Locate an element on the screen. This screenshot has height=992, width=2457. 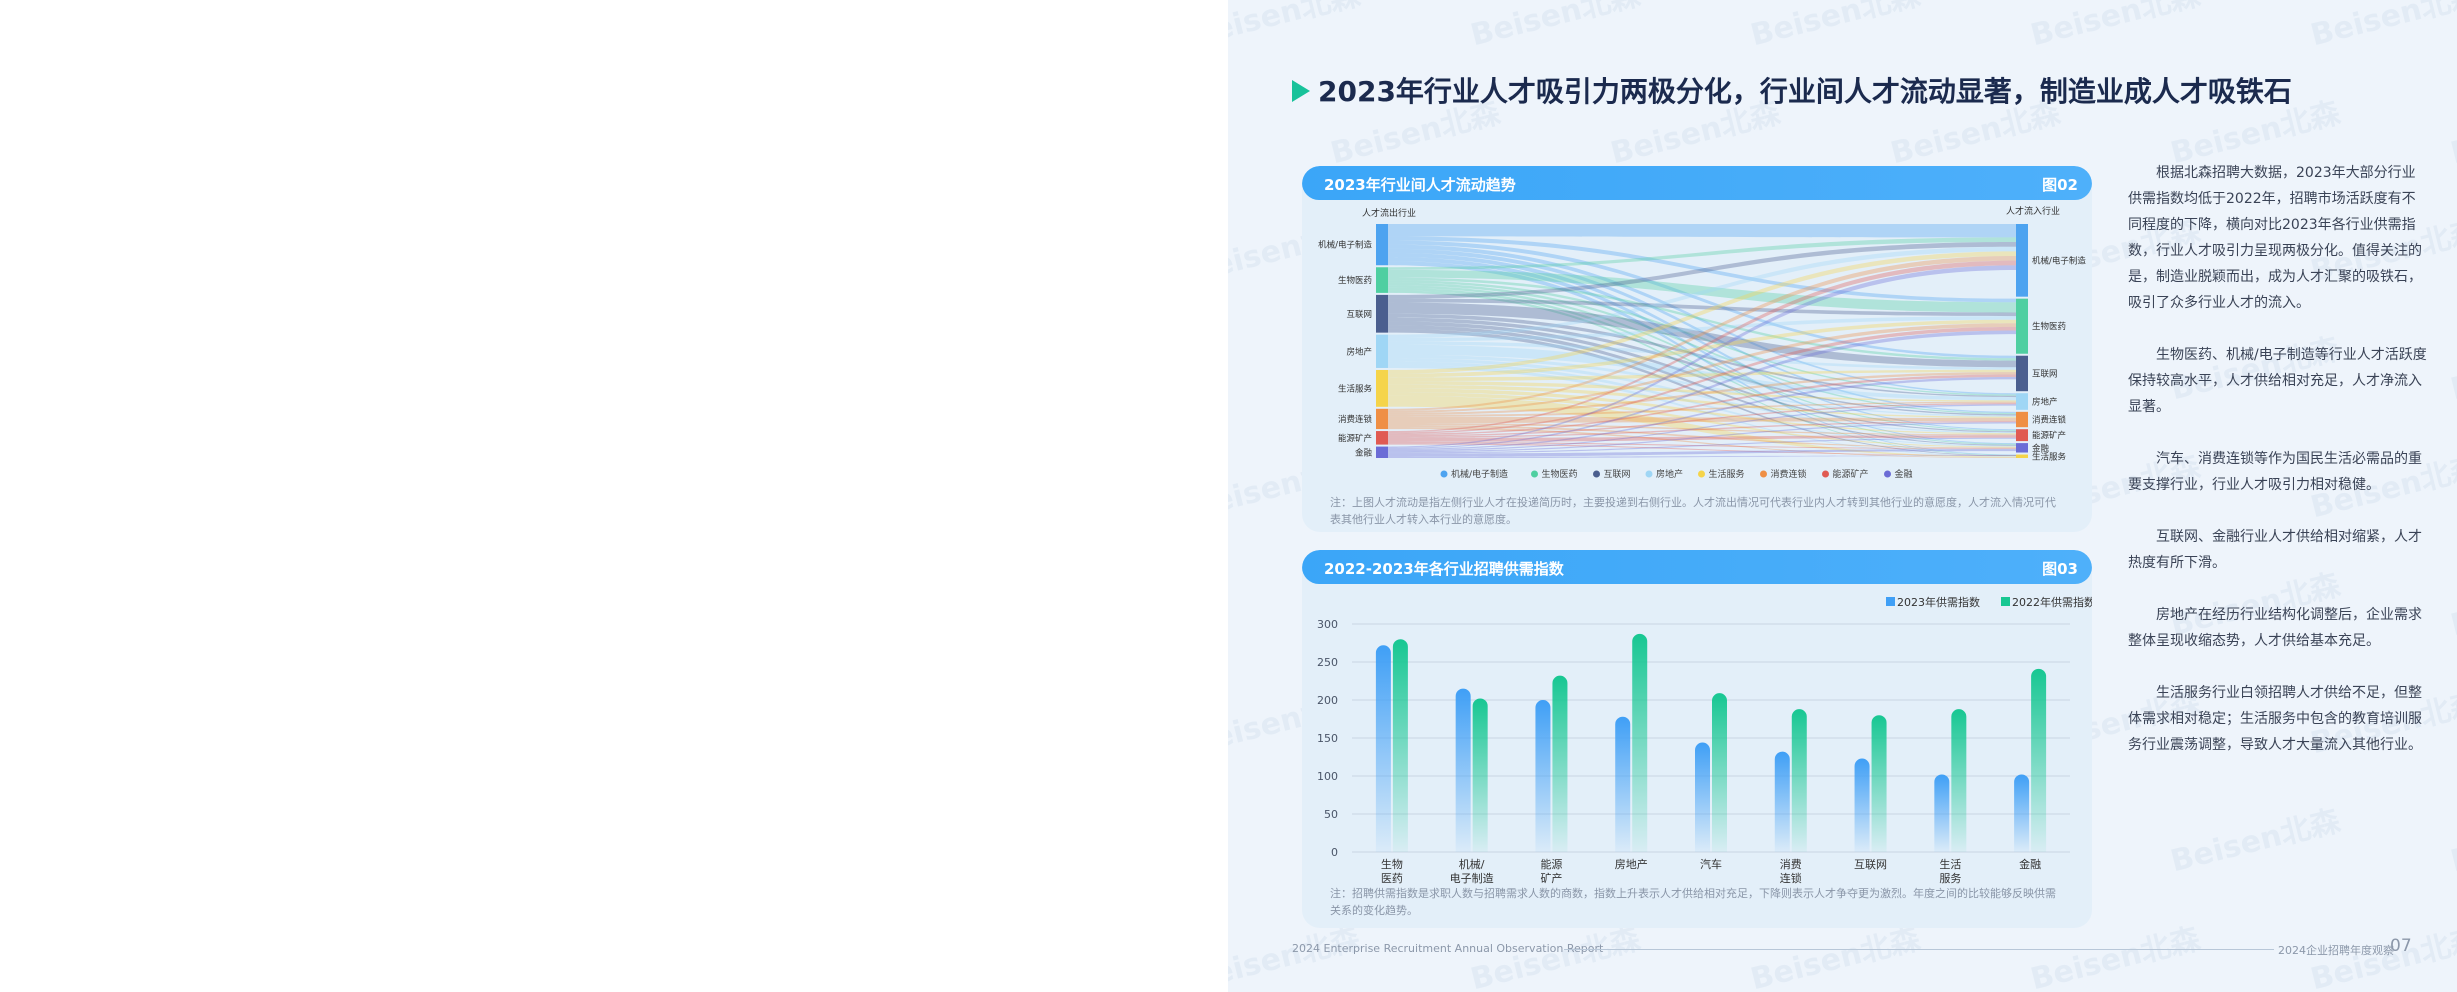
sankey-right-header: 人才流入行业 is located at coordinates (2033, 211).